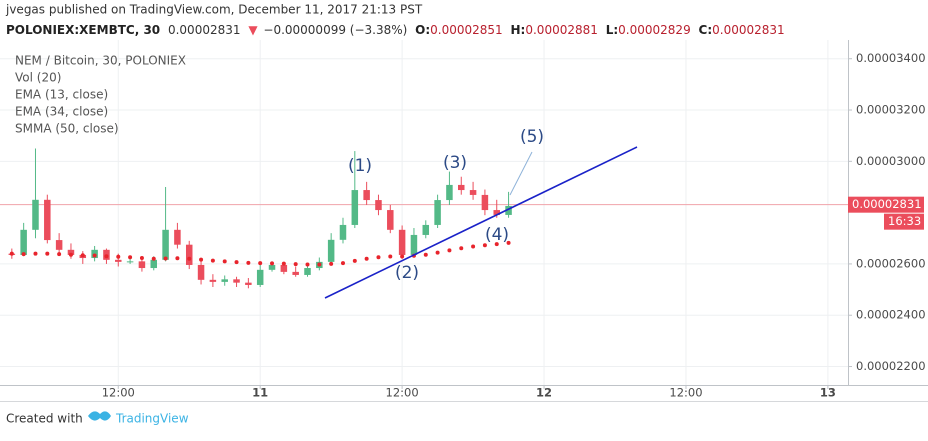 Image resolution: width=928 pixels, height=441 pixels. I want to click on wave-label: (4), so click(497, 235).